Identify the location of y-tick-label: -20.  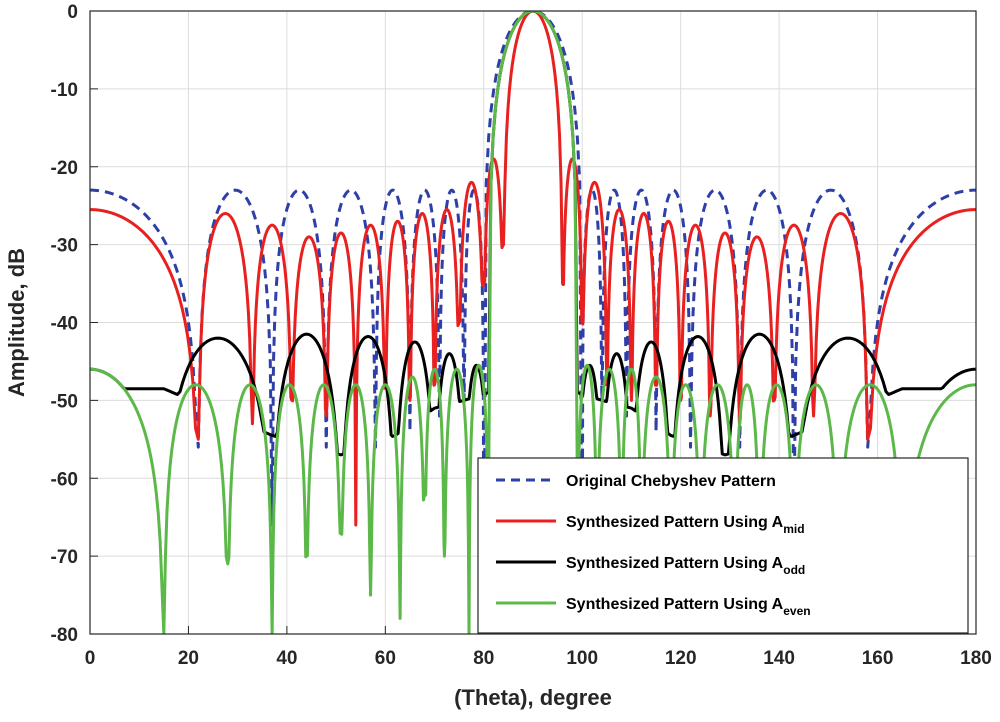
(64, 168).